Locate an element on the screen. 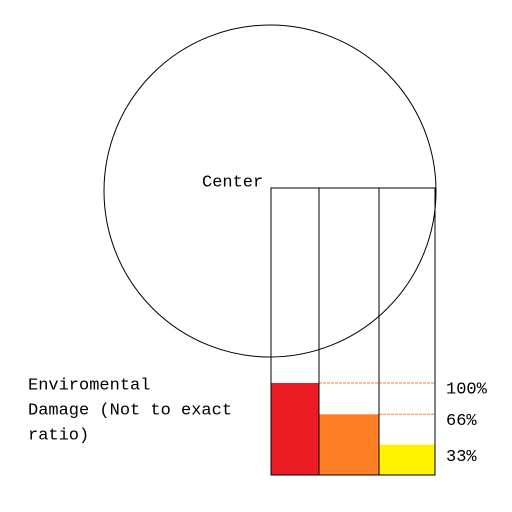  value-label: 33% is located at coordinates (461, 457).